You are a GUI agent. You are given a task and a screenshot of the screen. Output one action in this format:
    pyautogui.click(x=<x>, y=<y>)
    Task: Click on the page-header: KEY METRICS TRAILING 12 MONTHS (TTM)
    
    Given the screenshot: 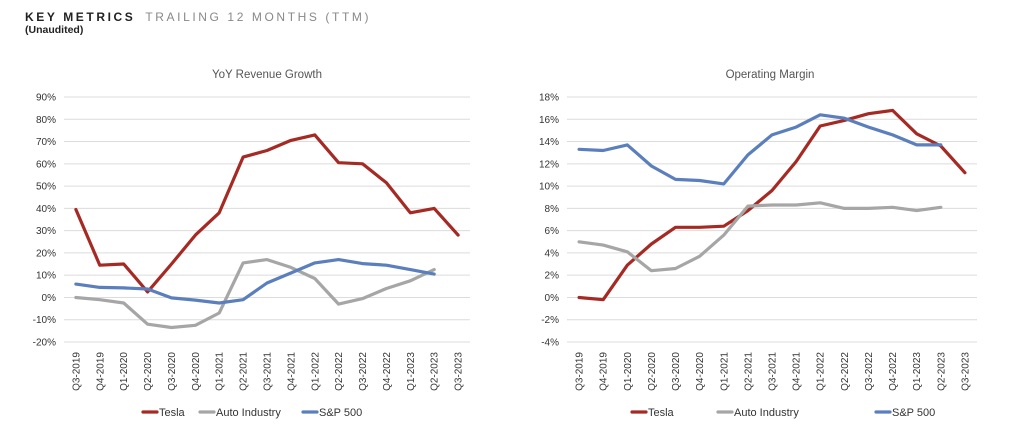 What is the action you would take?
    pyautogui.click(x=198, y=17)
    